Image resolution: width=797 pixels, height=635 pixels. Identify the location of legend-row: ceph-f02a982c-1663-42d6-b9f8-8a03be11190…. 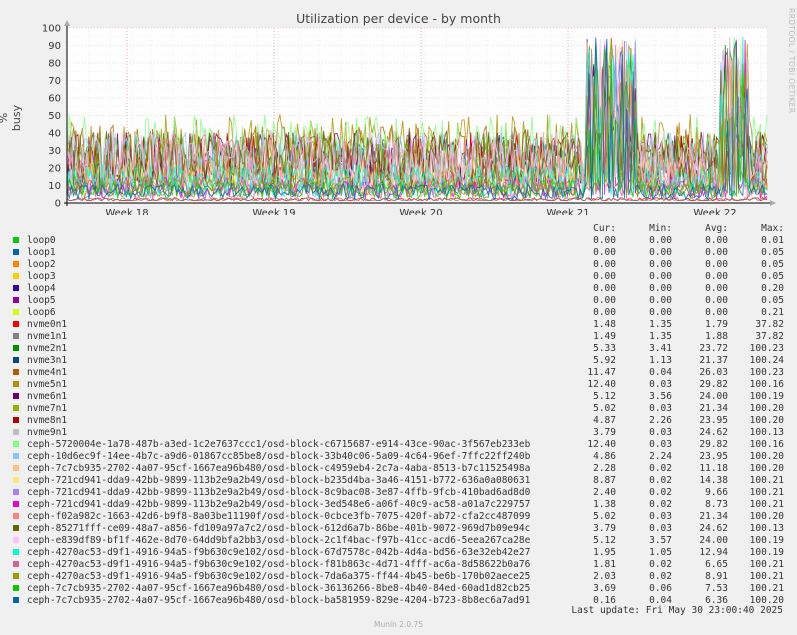
(398, 517).